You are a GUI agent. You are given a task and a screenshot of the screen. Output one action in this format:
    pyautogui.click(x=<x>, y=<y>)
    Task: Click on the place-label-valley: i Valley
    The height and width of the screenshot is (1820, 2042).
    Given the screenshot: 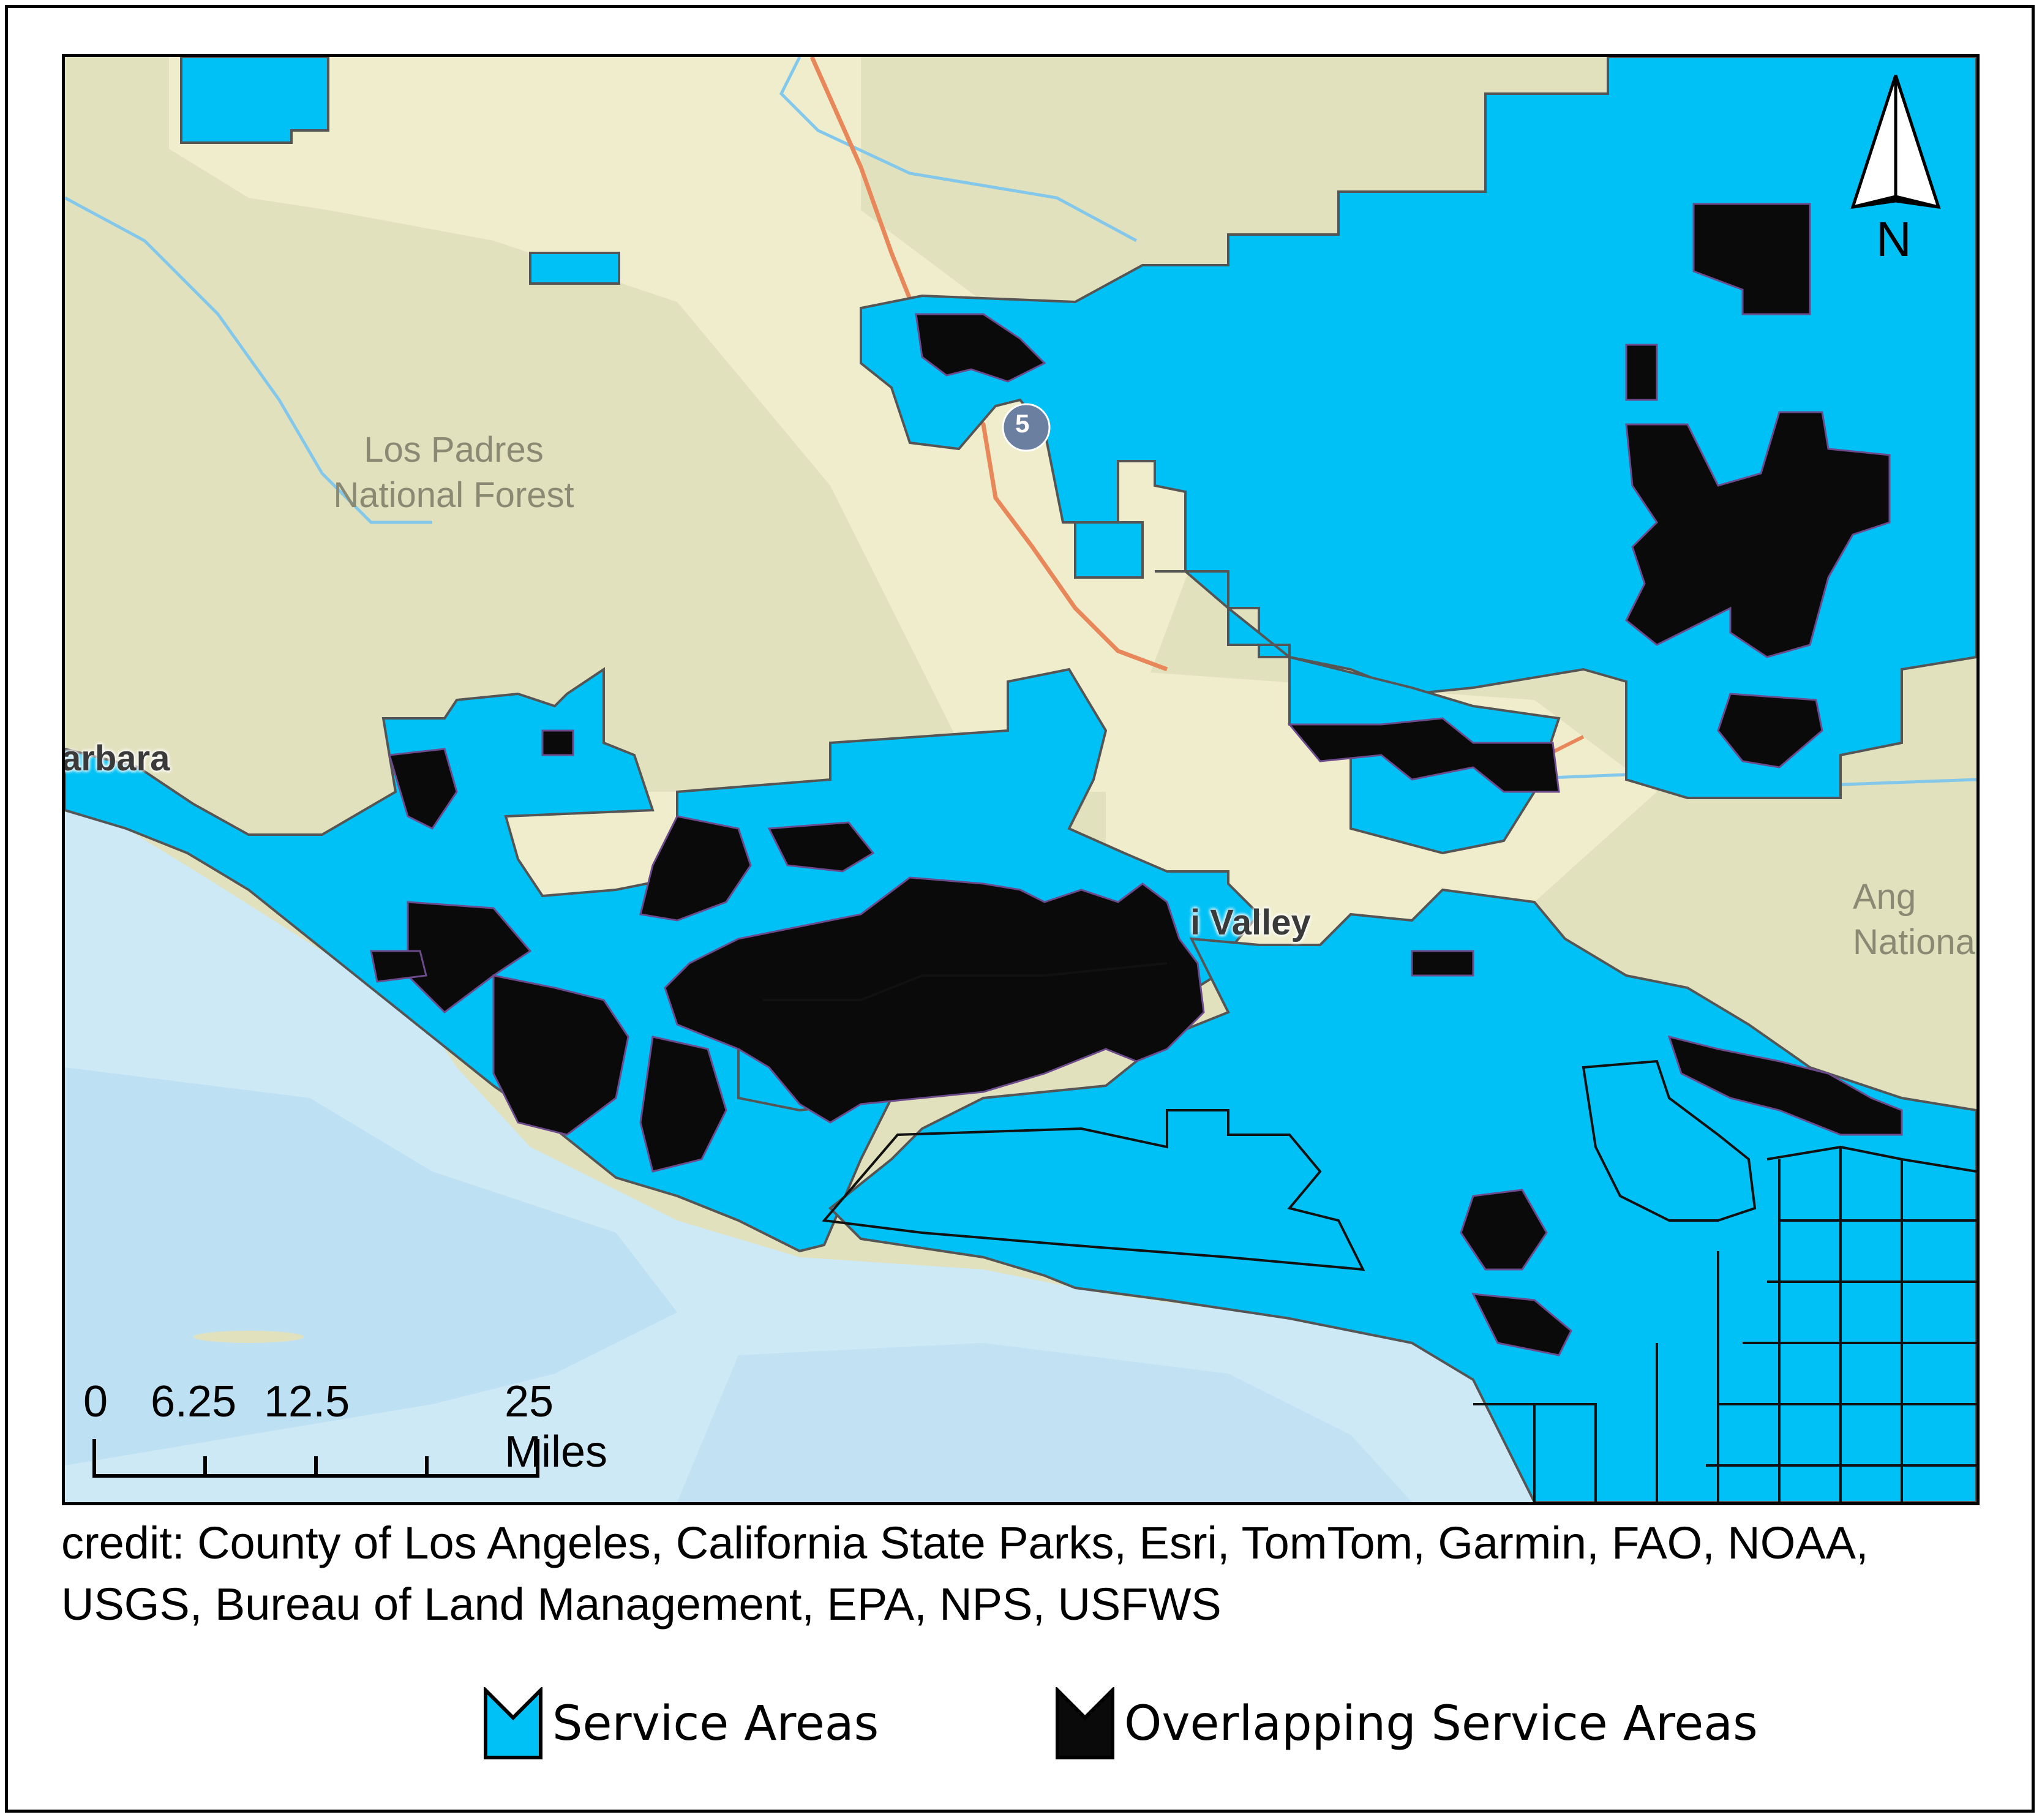 What is the action you would take?
    pyautogui.click(x=1250, y=922)
    